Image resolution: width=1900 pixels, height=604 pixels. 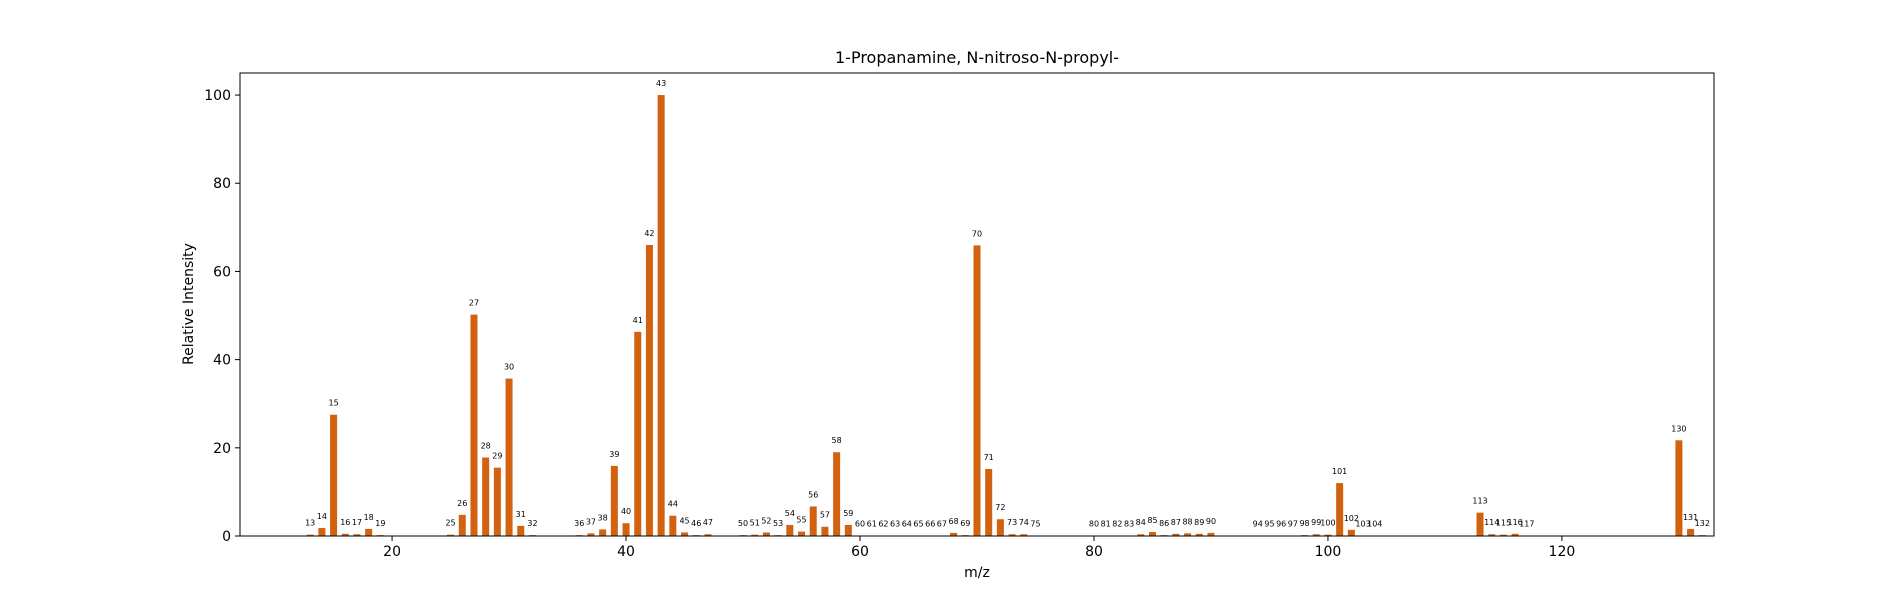 What do you see at coordinates (521, 514) in the screenshot?
I see `bar-label-mz-31: 31` at bounding box center [521, 514].